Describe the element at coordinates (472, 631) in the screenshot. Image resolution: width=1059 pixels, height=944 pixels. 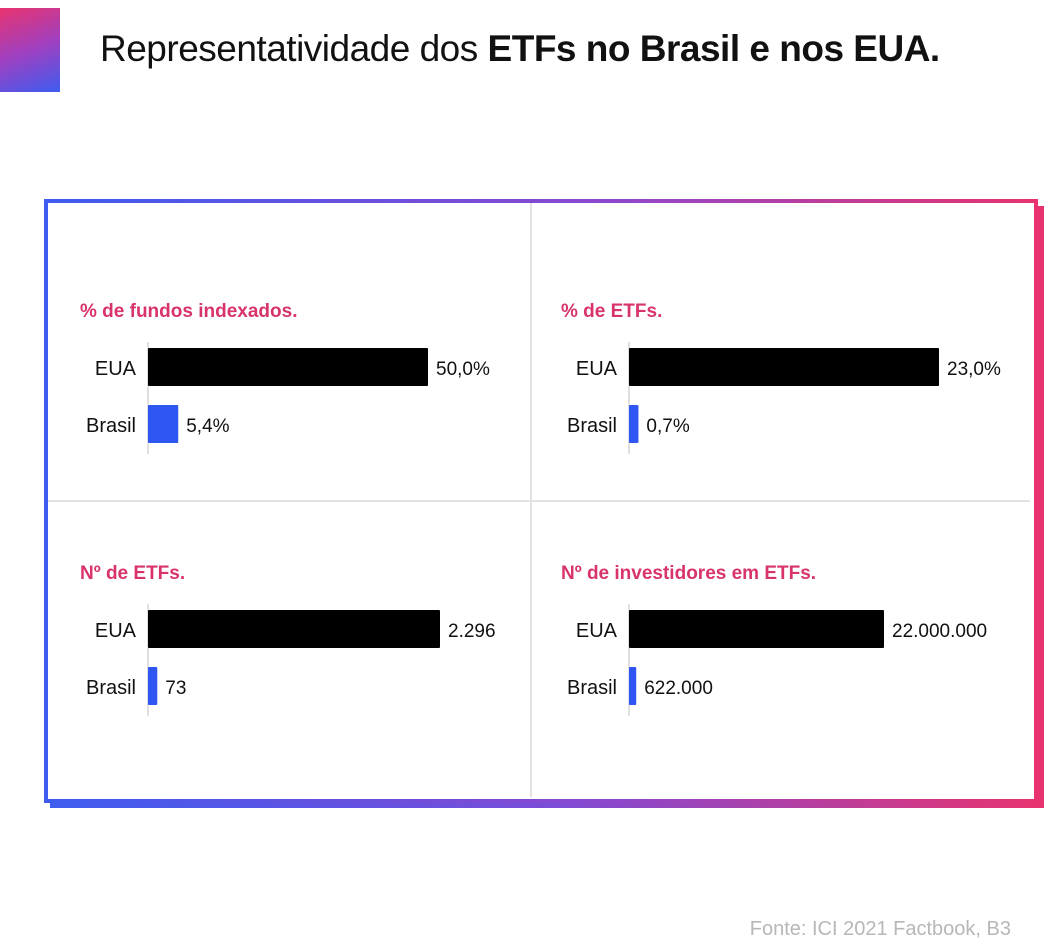
I see `value-label: 2.296` at that location.